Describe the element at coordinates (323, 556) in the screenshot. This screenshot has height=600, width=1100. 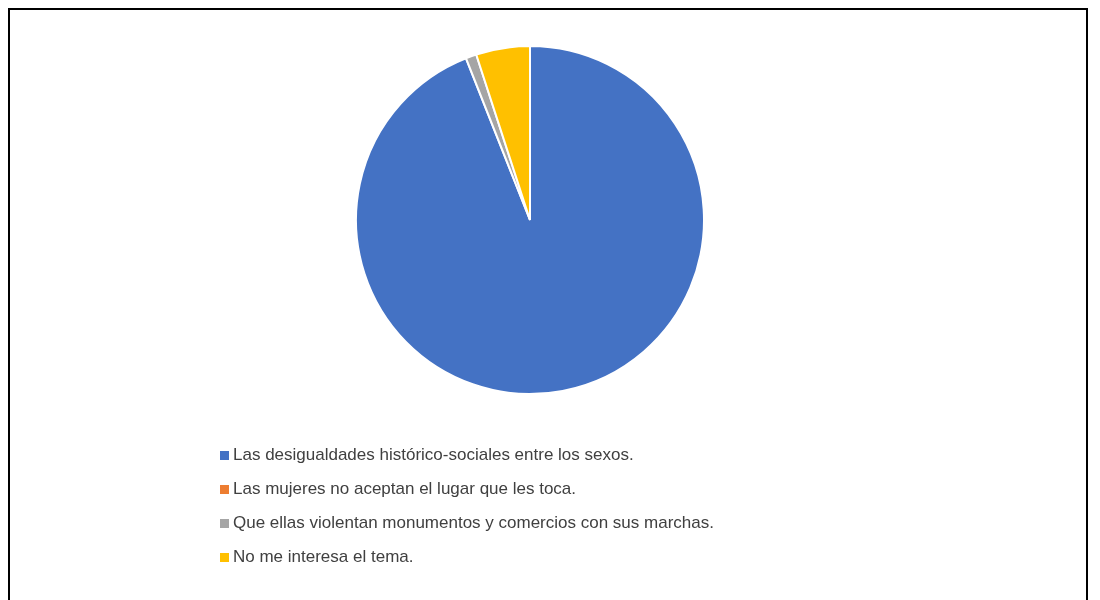
I see `legend-label: No me interesa el tema.` at that location.